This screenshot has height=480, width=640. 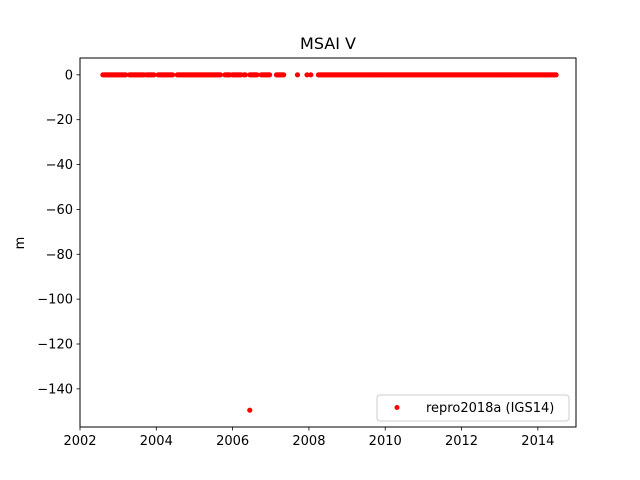 I want to click on legend-box, so click(x=473, y=408).